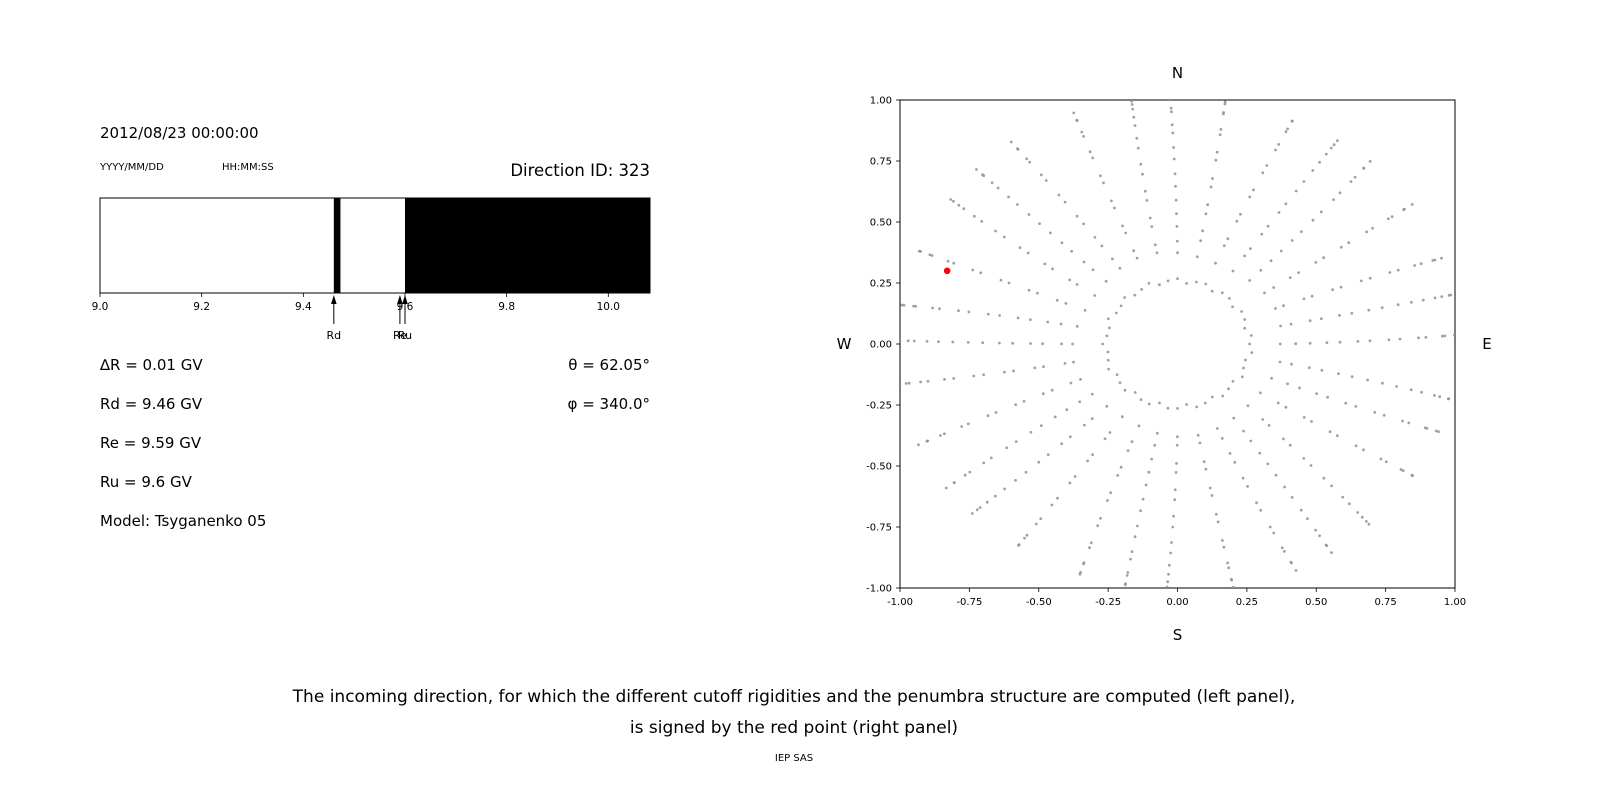 This screenshot has width=1600, height=800. What do you see at coordinates (151, 365) in the screenshot?
I see `delta-r-value: ∆R = 0.01 GV` at bounding box center [151, 365].